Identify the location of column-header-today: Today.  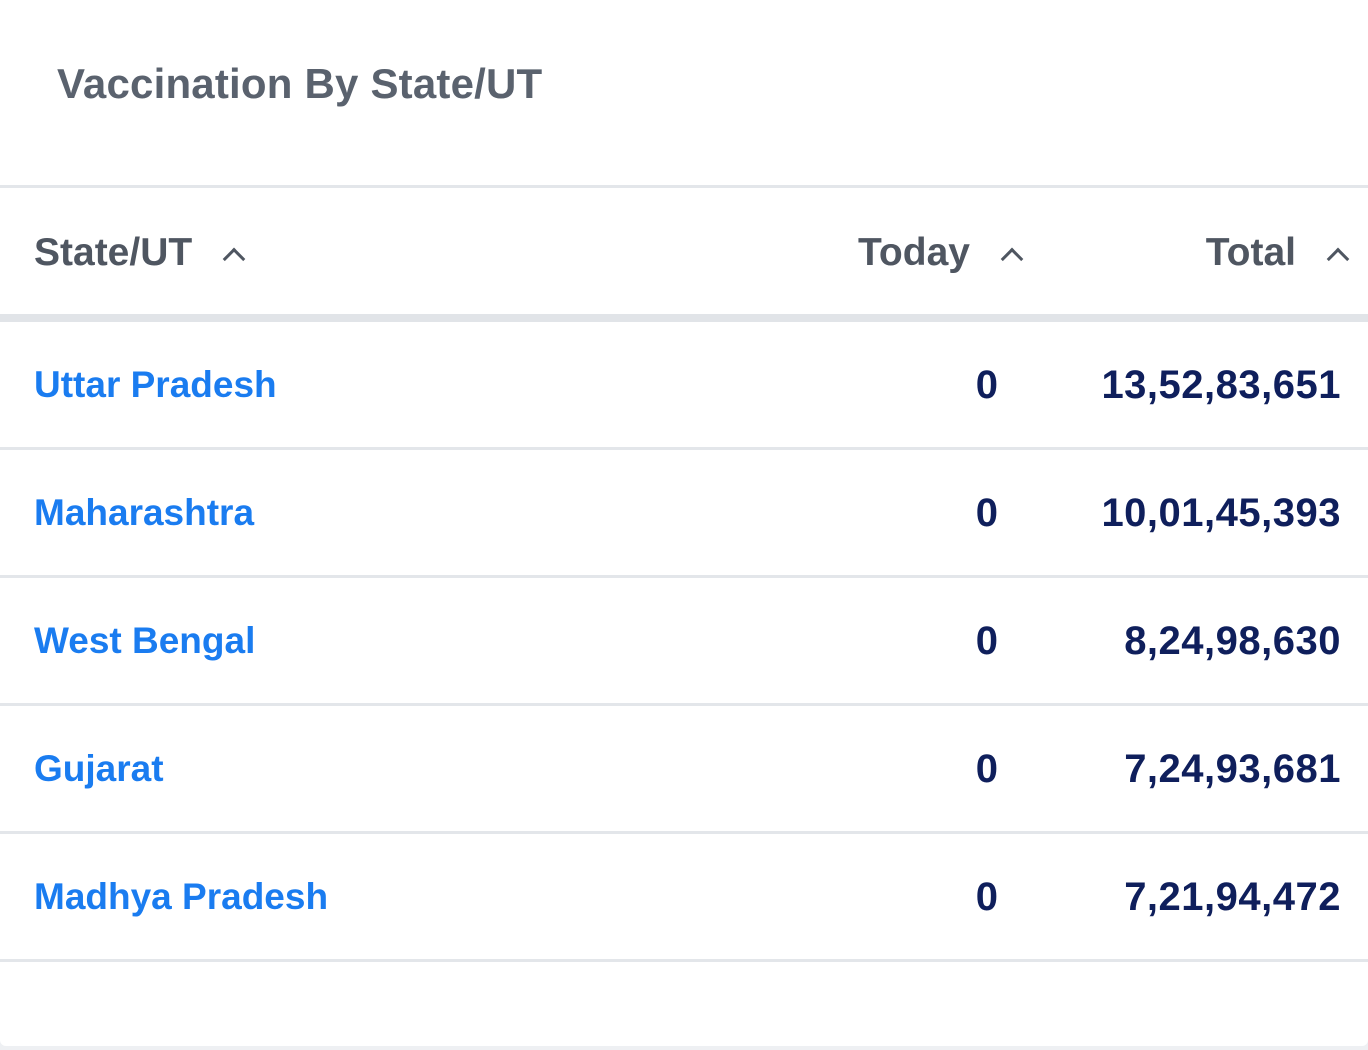
(941, 253).